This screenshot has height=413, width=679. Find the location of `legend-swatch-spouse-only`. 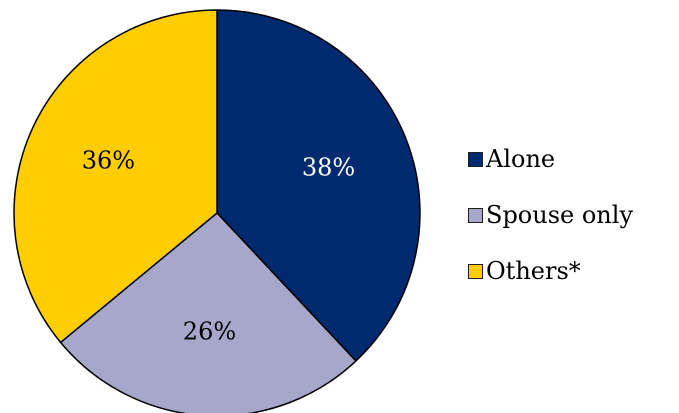

legend-swatch-spouse-only is located at coordinates (475, 215).